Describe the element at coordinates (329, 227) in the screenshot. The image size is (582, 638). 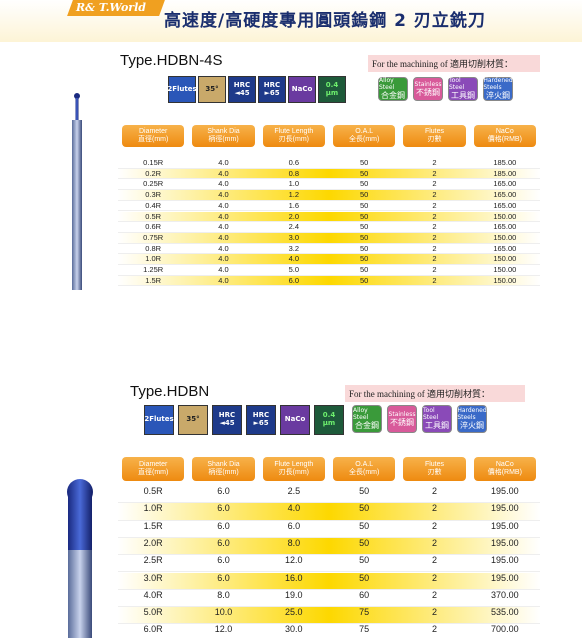
I see `table-row: 0.6R 4.0 2.4 50 2 165.00` at that location.